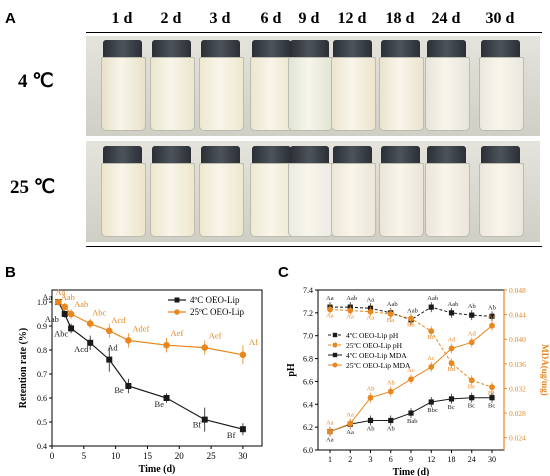 The width and height of the screenshot is (550, 476). What do you see at coordinates (221, 200) in the screenshot?
I see `vial-25c-3-body` at bounding box center [221, 200].